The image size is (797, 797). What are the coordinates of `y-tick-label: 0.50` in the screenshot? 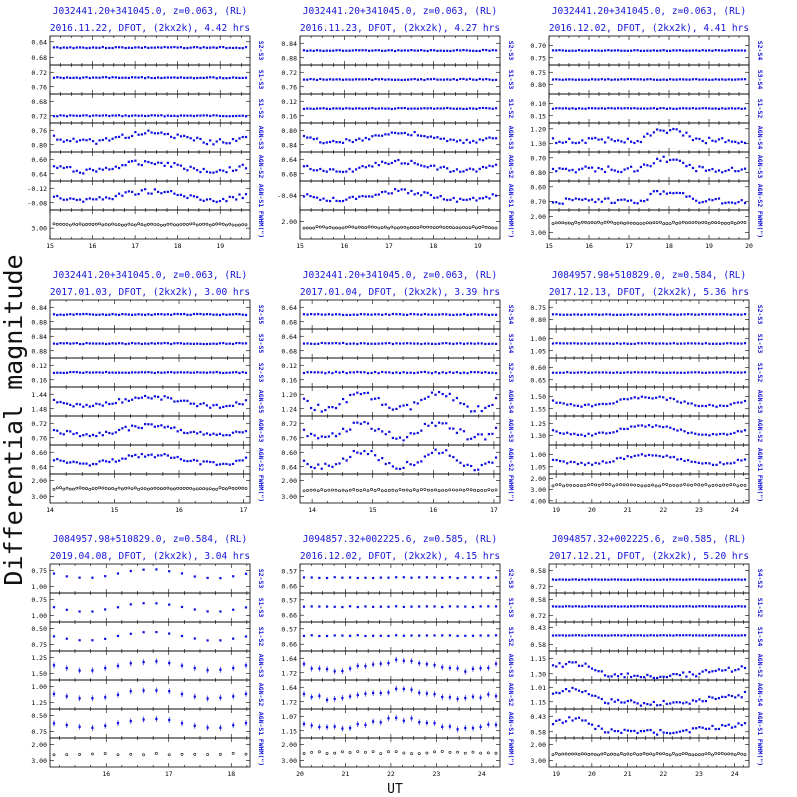 It's located at (39, 716).